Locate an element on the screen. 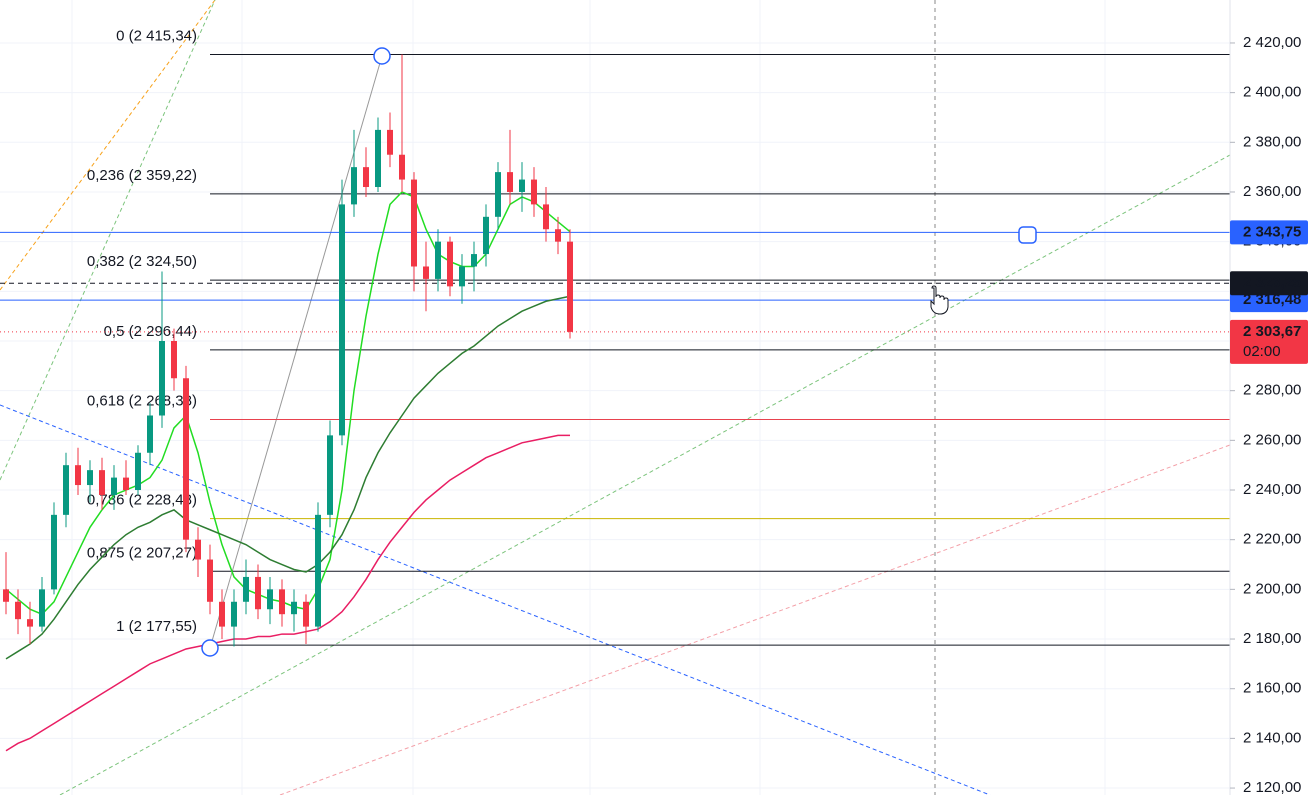 This screenshot has width=1308, height=795. fib-label: 0,618 (2 268,38) is located at coordinates (142, 400).